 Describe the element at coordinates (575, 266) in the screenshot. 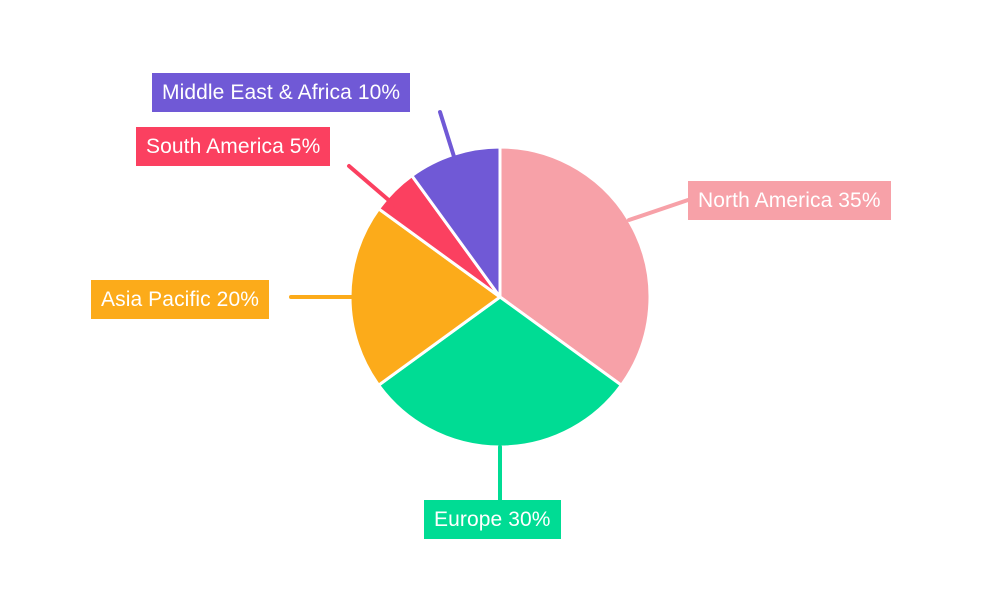

I see `pie-slice-north-america` at that location.